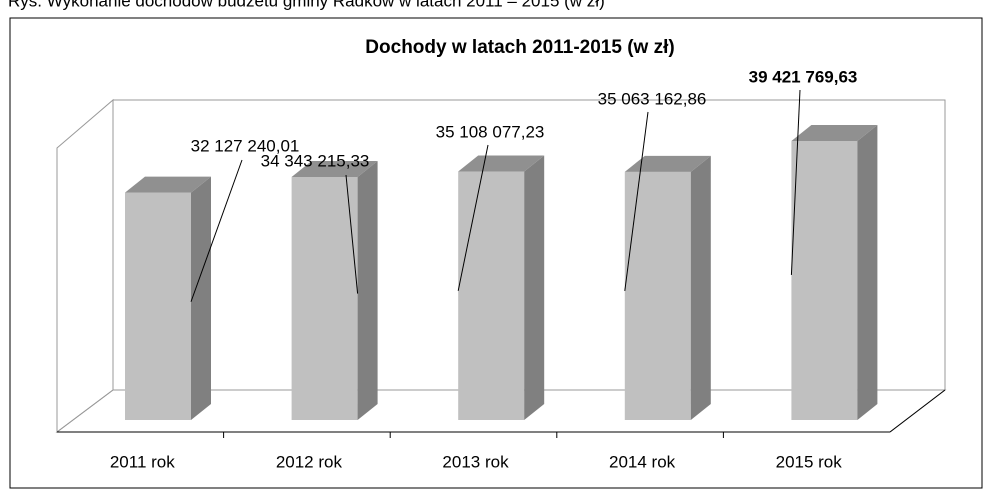 Image resolution: width=992 pixels, height=490 pixels. What do you see at coordinates (309, 461) in the screenshot?
I see `x-tick-label: 2012 rok` at bounding box center [309, 461].